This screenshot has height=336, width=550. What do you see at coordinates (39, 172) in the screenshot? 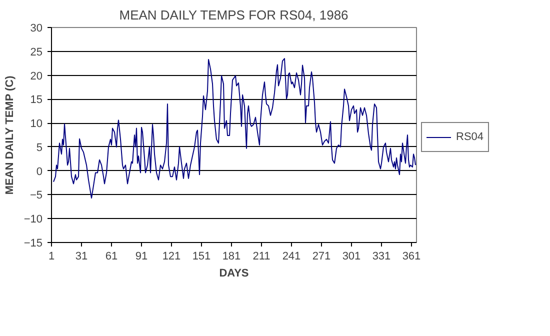
I see `y-tick-label: 0` at bounding box center [39, 172].